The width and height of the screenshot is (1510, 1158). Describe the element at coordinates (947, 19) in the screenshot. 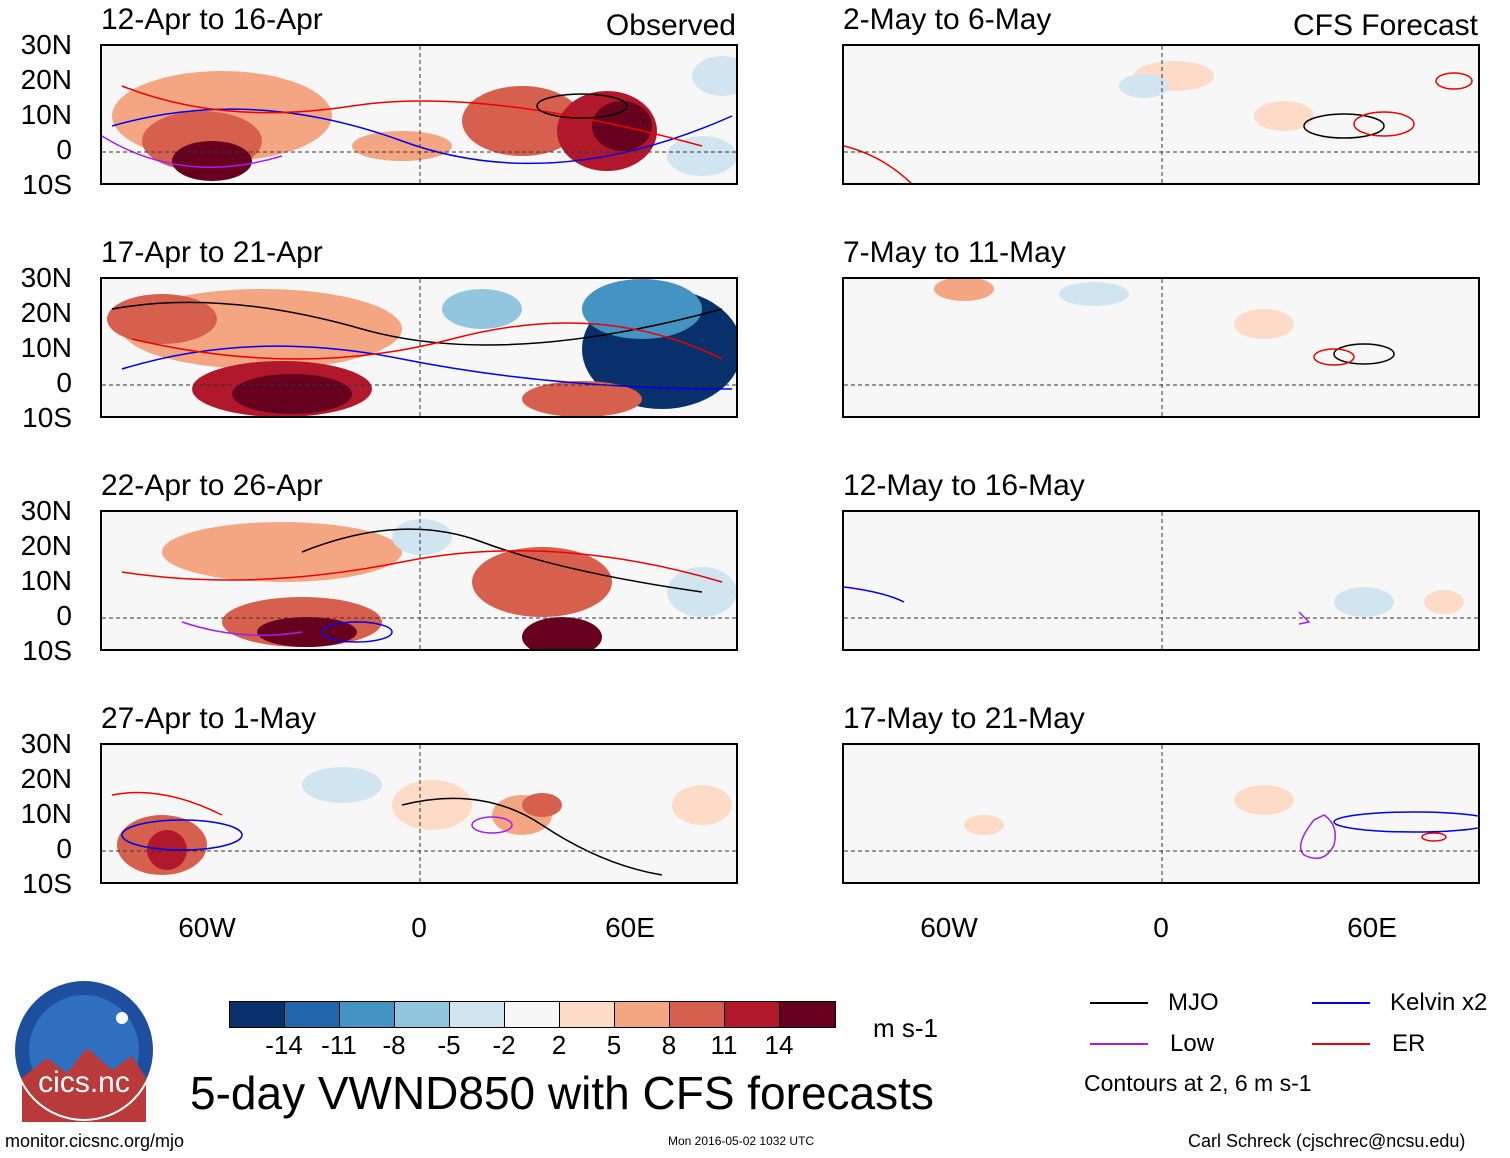

I see `panel-period-title: 2-May to 6-May` at that location.